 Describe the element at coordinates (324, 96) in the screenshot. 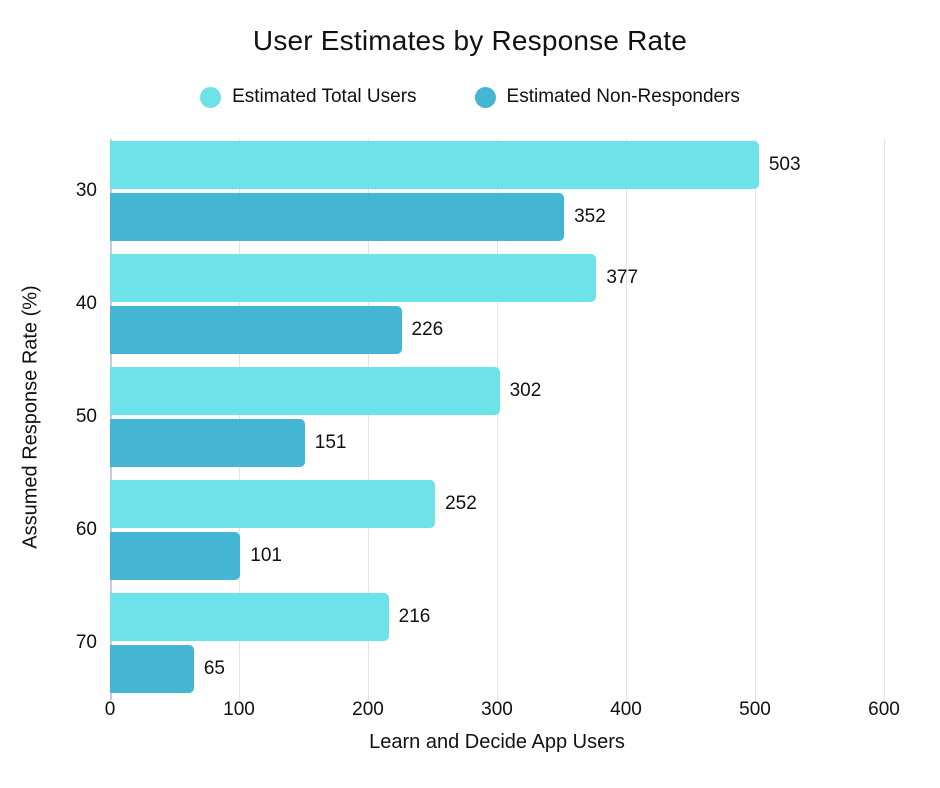

I see `legend-label: Estimated Total Users` at that location.